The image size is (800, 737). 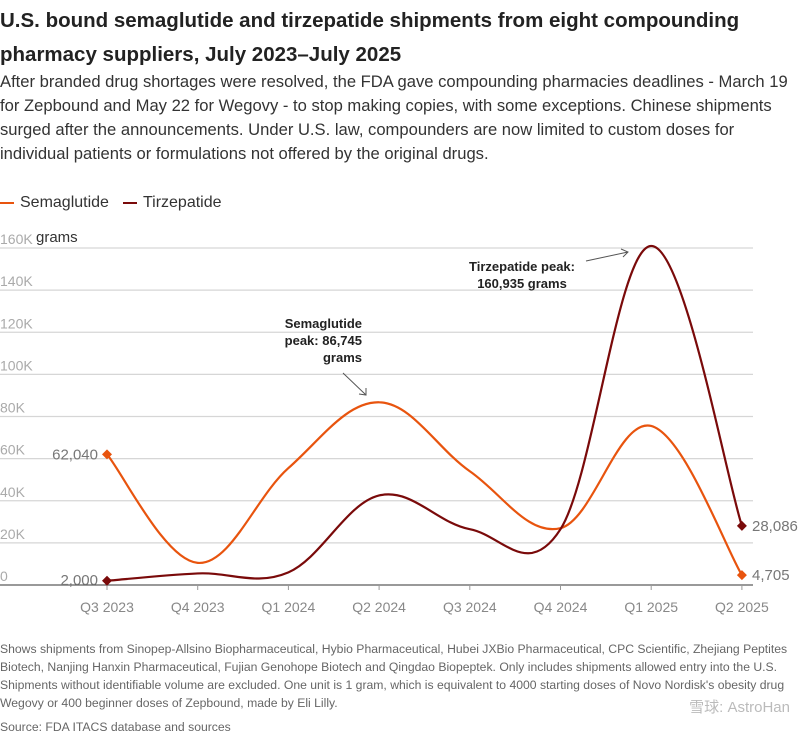 What do you see at coordinates (289, 607) in the screenshot?
I see `x-tick-label: Q1 2024` at bounding box center [289, 607].